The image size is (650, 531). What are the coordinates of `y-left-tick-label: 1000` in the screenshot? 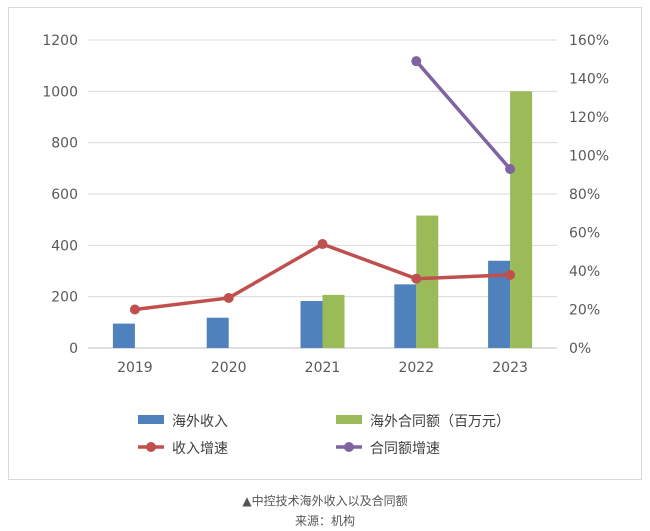 It's located at (60, 92).